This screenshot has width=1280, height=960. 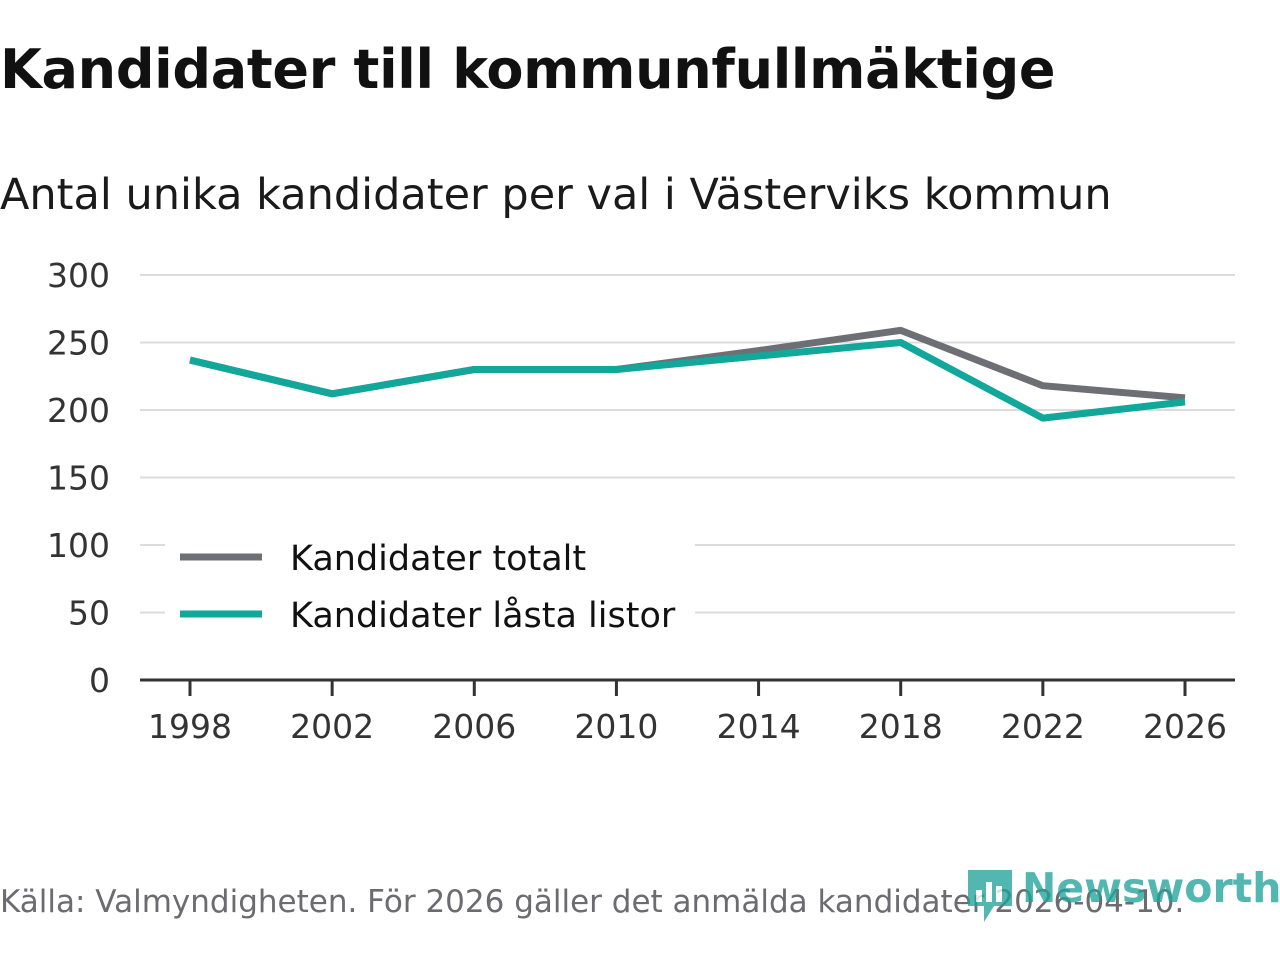 I want to click on x-tick-label: 2026, so click(x=1185, y=726).